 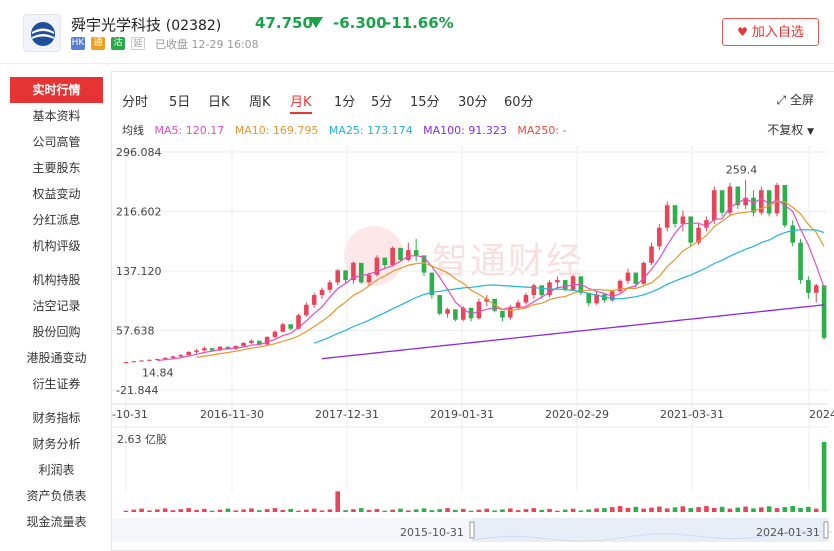 What do you see at coordinates (56, 522) in the screenshot?
I see `sidebar-item-cash-flow: 现金流量表` at bounding box center [56, 522].